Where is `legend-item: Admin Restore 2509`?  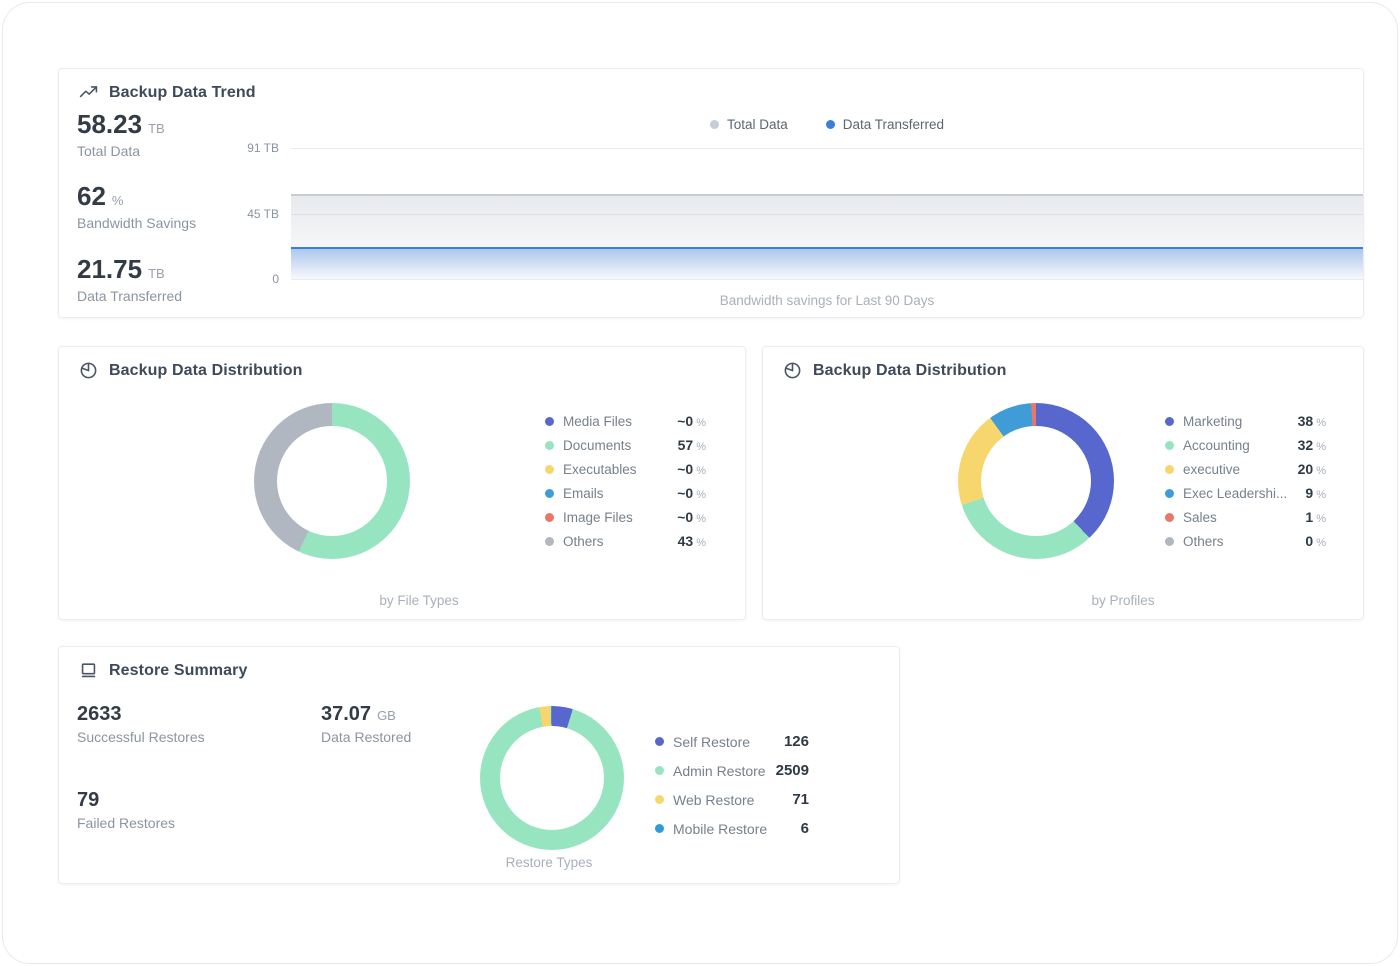
legend-item: Admin Restore 2509 is located at coordinates (732, 770).